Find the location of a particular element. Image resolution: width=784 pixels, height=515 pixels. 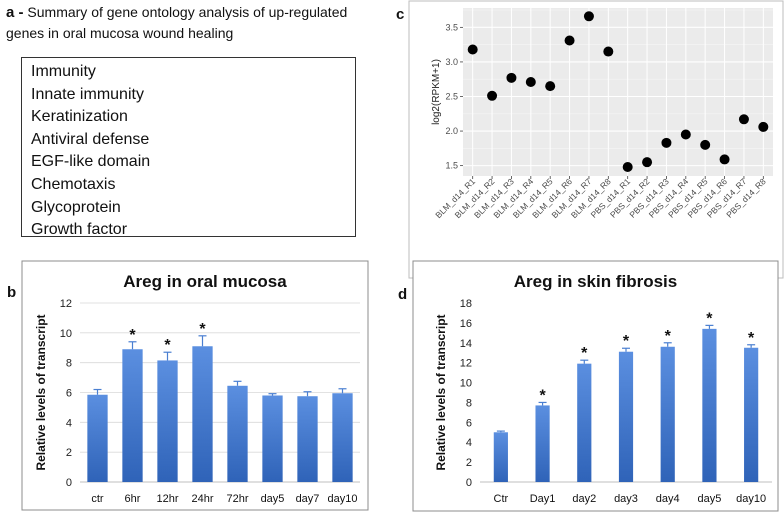

term-item: Growth factor is located at coordinates (79, 230).